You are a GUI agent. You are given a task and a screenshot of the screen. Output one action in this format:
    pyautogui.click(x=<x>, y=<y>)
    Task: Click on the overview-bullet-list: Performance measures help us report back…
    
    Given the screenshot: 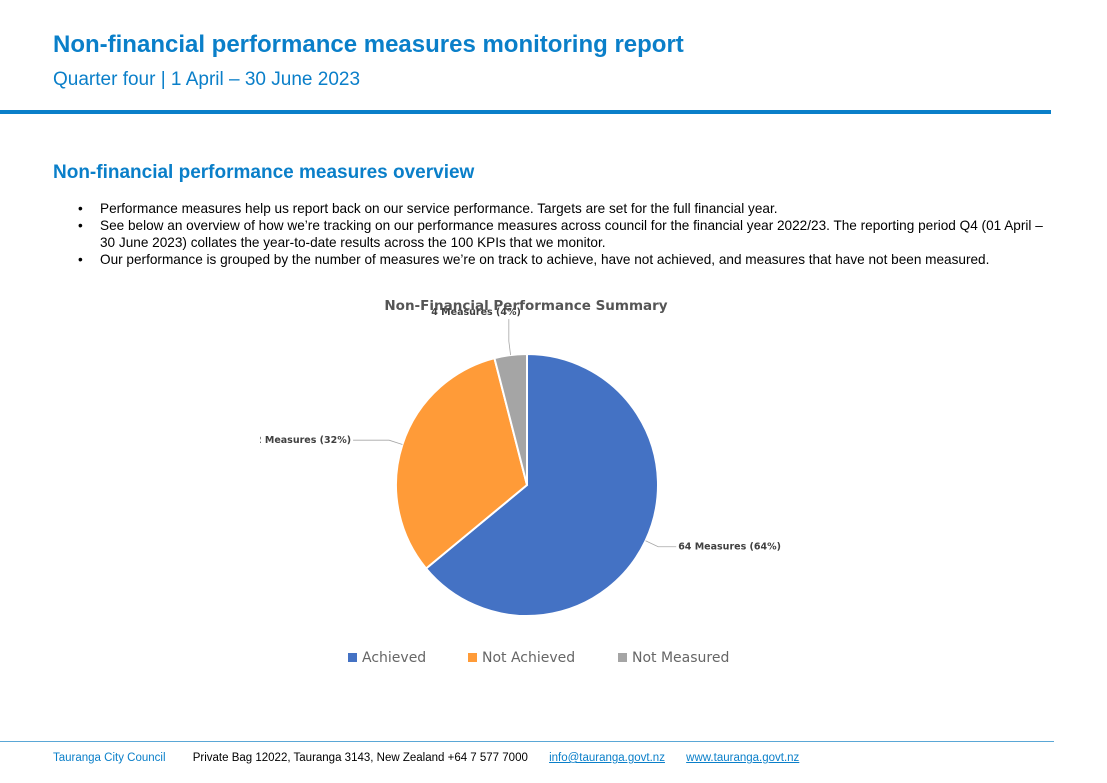 What is the action you would take?
    pyautogui.click(x=568, y=234)
    